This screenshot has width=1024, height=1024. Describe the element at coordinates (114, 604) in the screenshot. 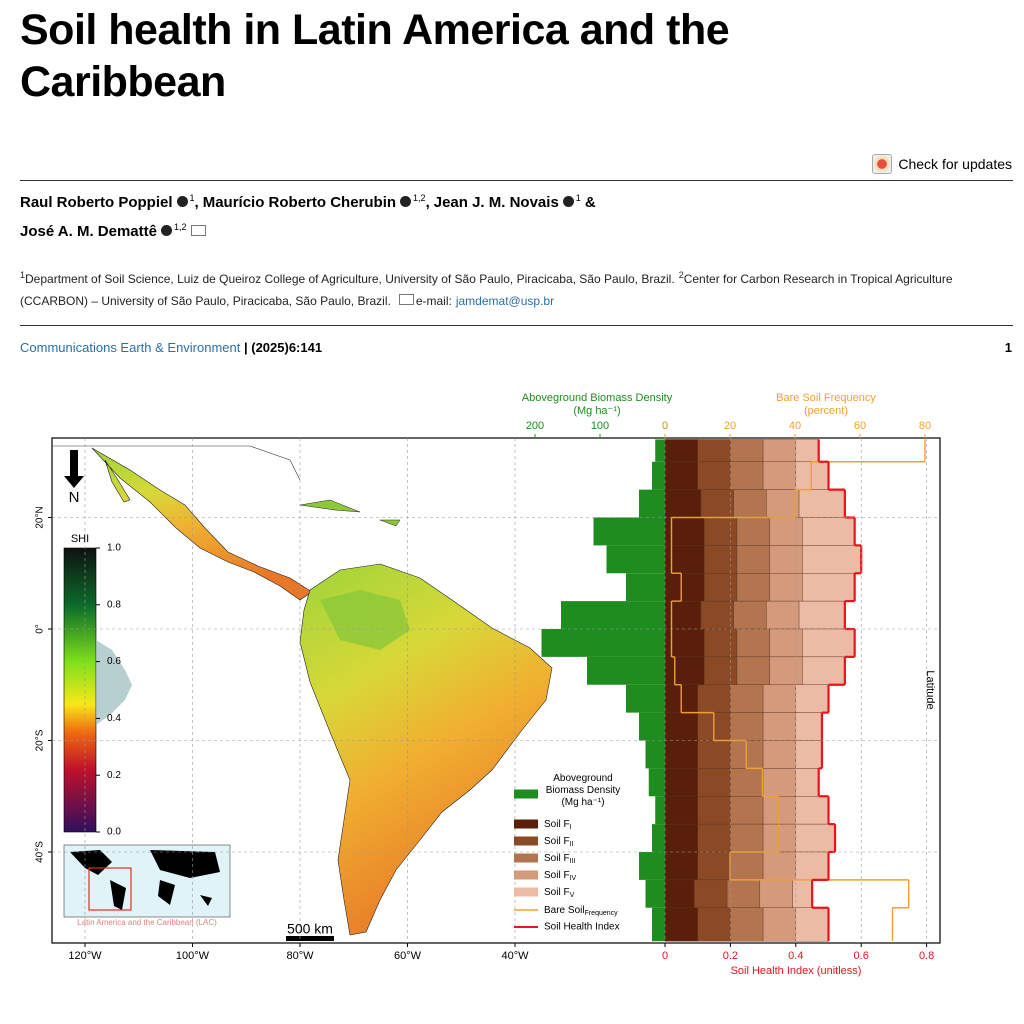

I see `colorbar-tick-label: 0.8` at that location.